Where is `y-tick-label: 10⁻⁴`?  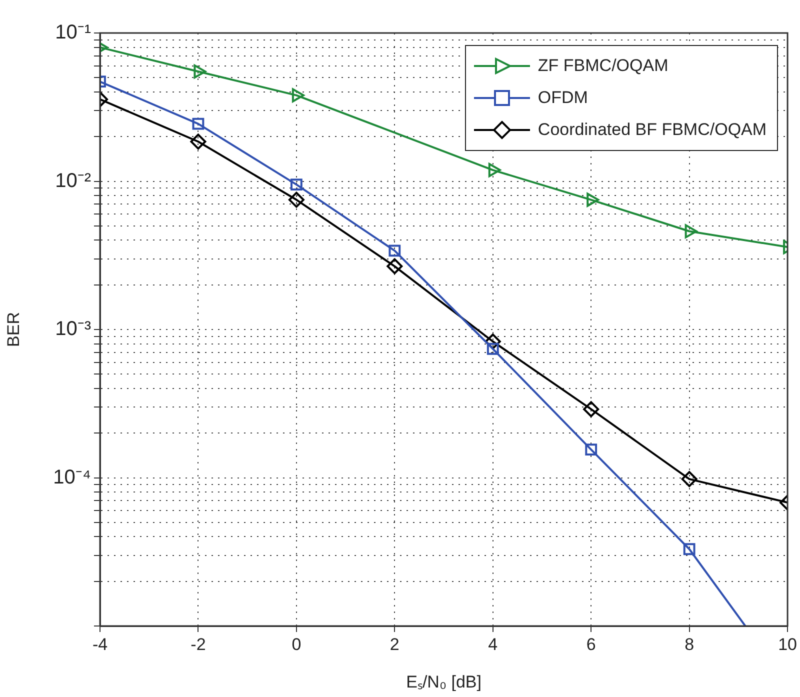
y-tick-label: 10⁻⁴ is located at coordinates (72, 477).